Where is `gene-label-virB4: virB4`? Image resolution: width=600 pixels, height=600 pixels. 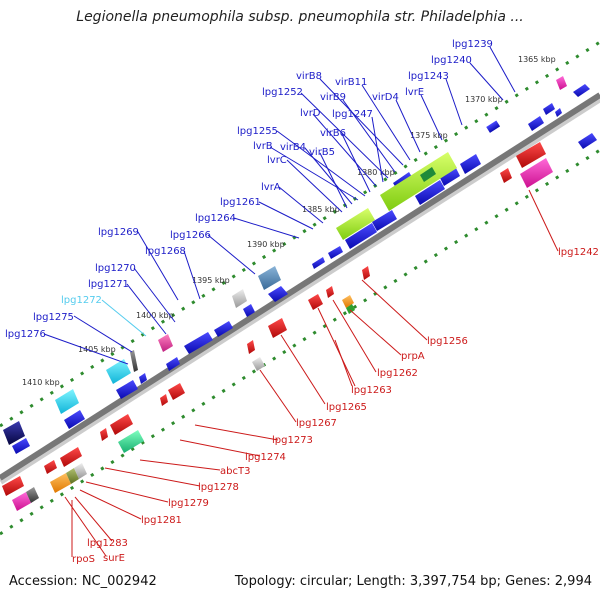 gene-label-virB4: virB4 is located at coordinates (293, 147).